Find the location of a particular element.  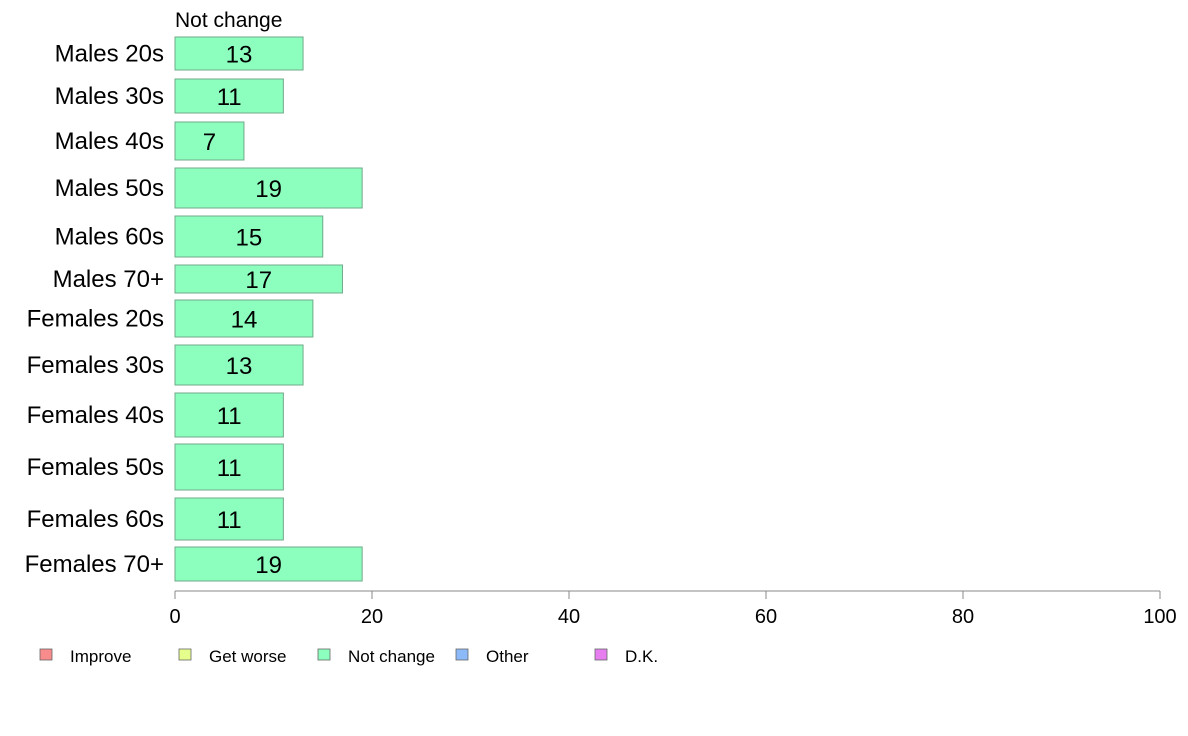

x-tick-label: 40 is located at coordinates (569, 617).